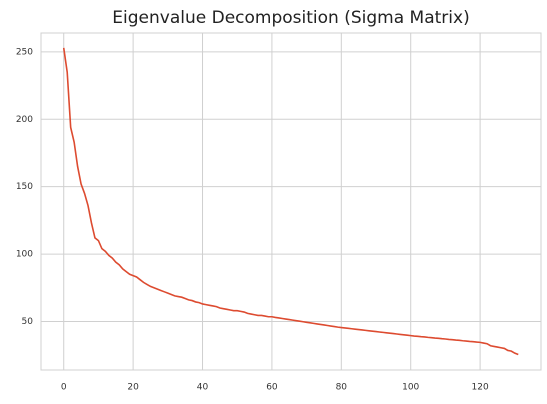  I want to click on x-tick-label: 40, so click(203, 388).